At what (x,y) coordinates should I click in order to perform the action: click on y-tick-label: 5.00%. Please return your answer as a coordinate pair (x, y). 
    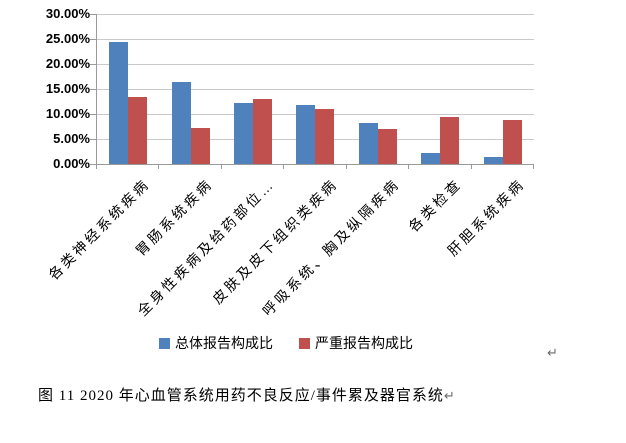
    Looking at the image, I should click on (71, 138).